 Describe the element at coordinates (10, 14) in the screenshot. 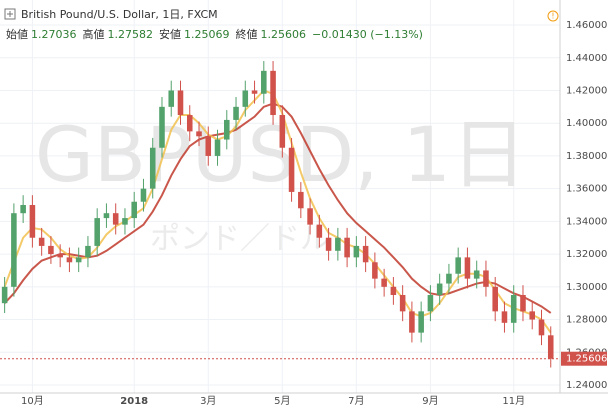

I see `collapse-icon` at that location.